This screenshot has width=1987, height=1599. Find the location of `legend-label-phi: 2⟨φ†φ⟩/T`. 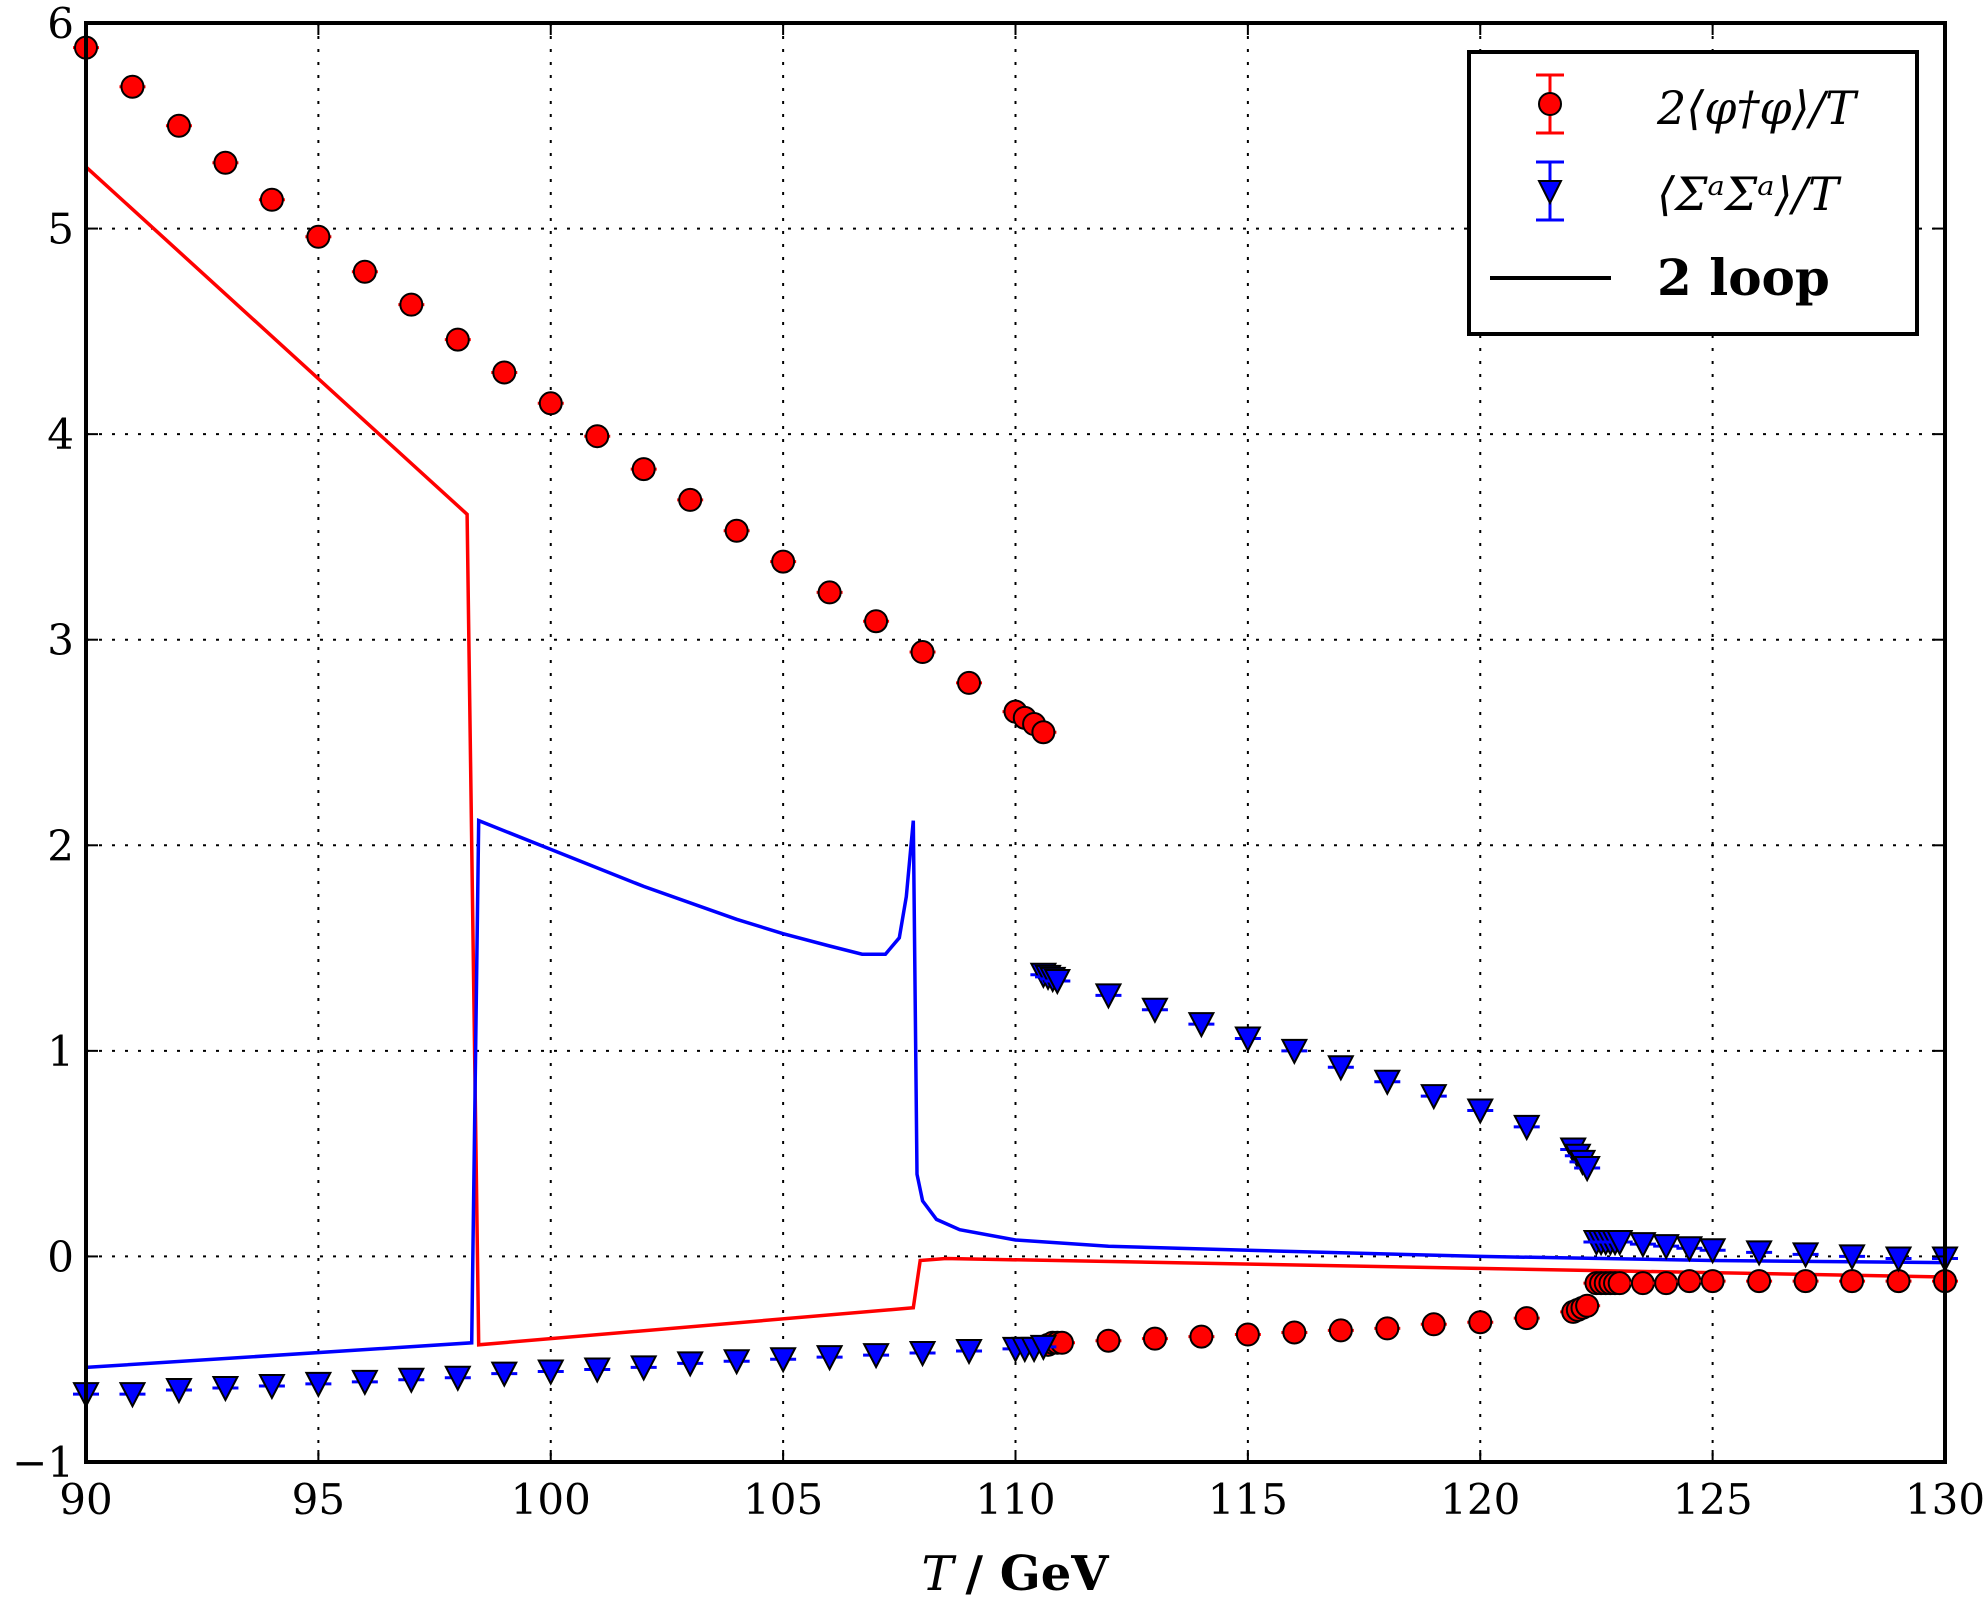

legend-label-phi: 2⟨φ†φ⟩/T is located at coordinates (1757, 108).